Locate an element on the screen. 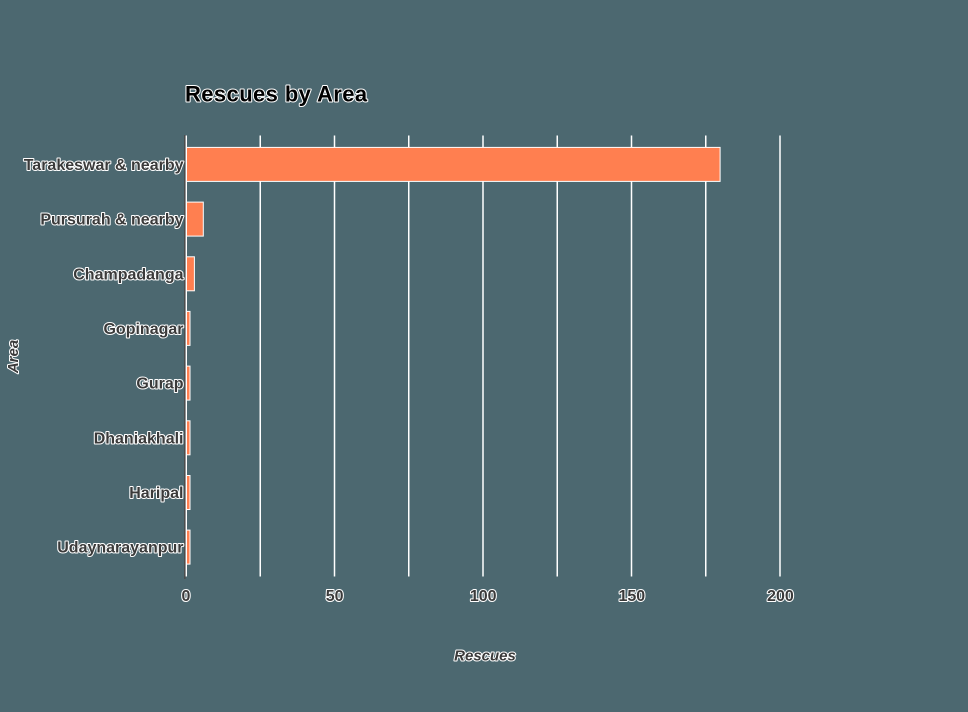 The width and height of the screenshot is (968, 712). svg-text: Udaynarayanpur is located at coordinates (120, 548).